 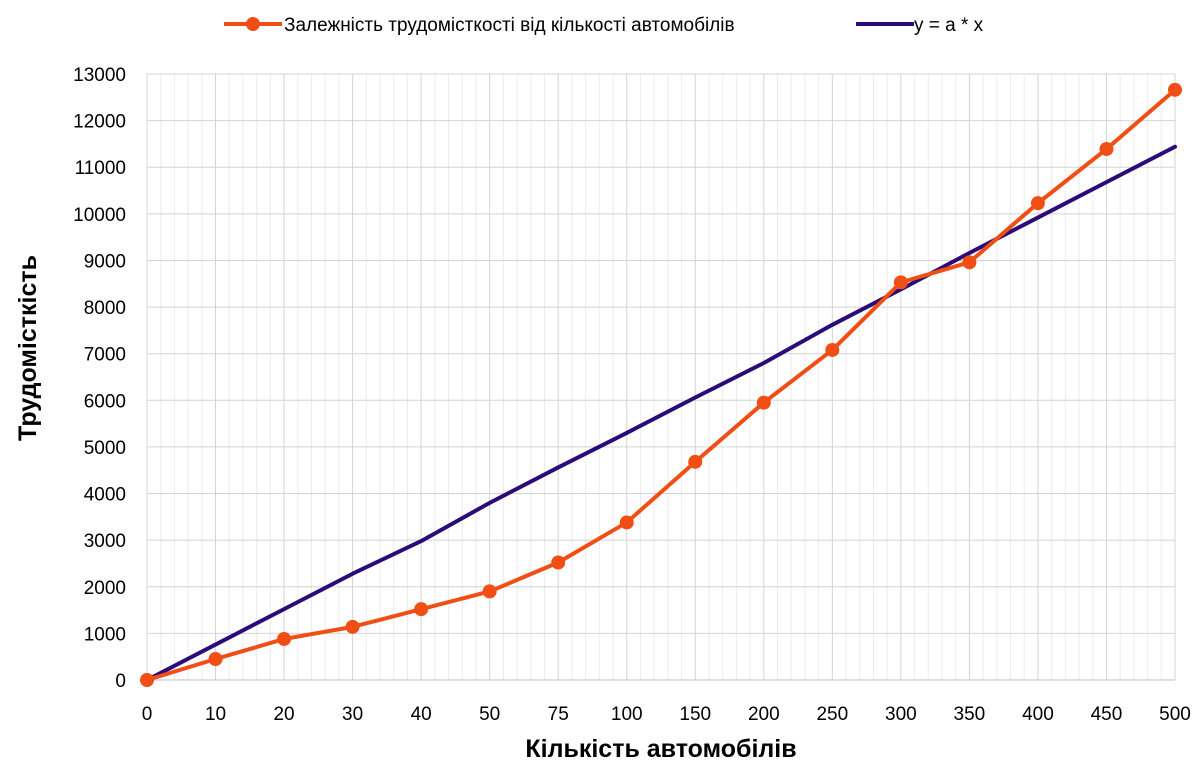 What do you see at coordinates (105, 588) in the screenshot?
I see `y-tick-label: 2000` at bounding box center [105, 588].